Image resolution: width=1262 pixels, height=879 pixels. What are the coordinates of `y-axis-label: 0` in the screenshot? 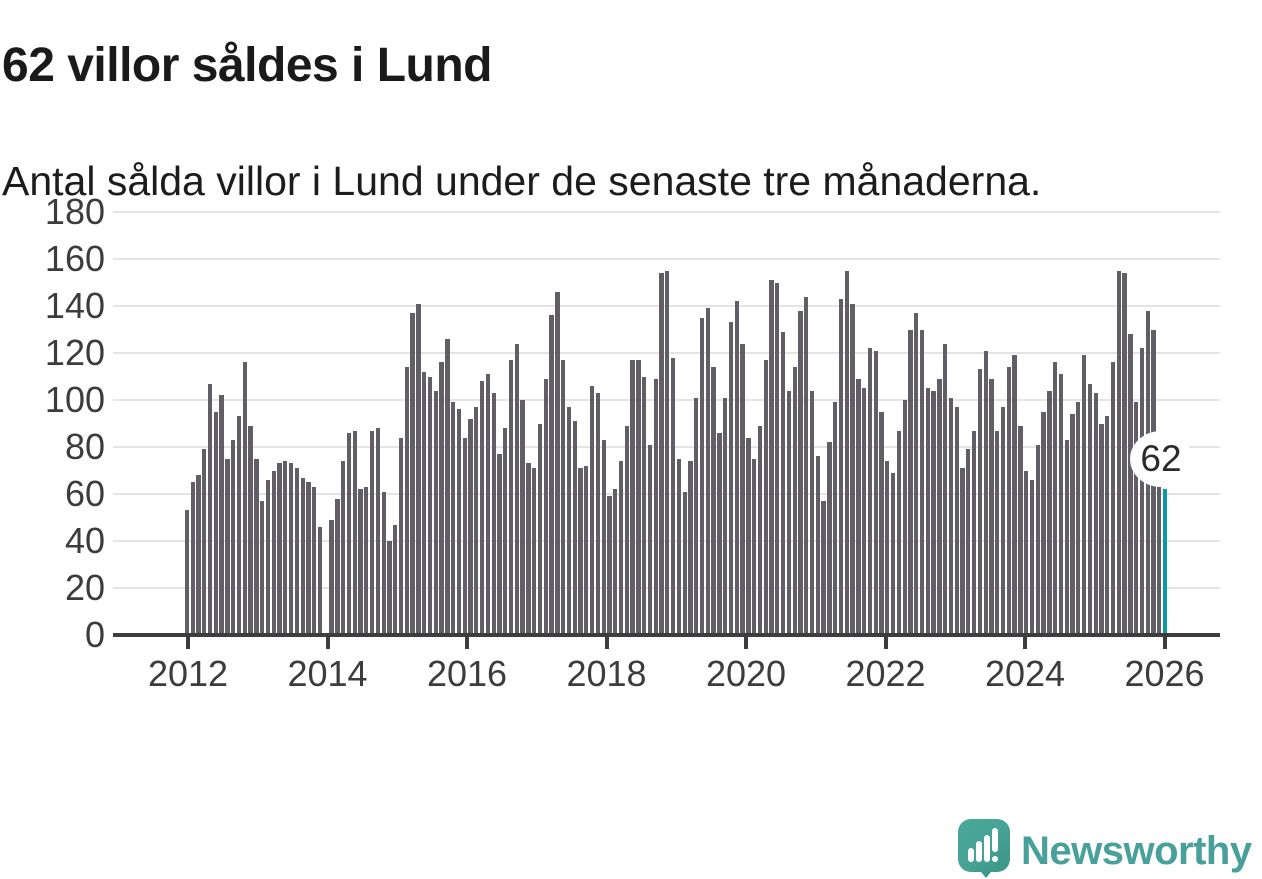 It's located at (94, 634).